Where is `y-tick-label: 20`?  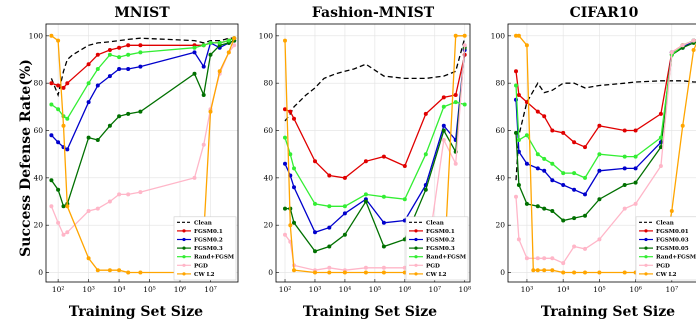
y-tick-label: 20 is located at coordinates (268, 225).